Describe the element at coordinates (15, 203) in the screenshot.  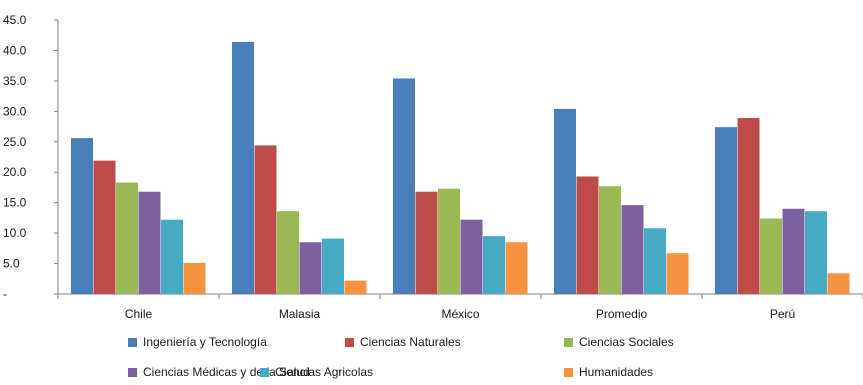
I see `y-tick-label: 15.0` at that location.